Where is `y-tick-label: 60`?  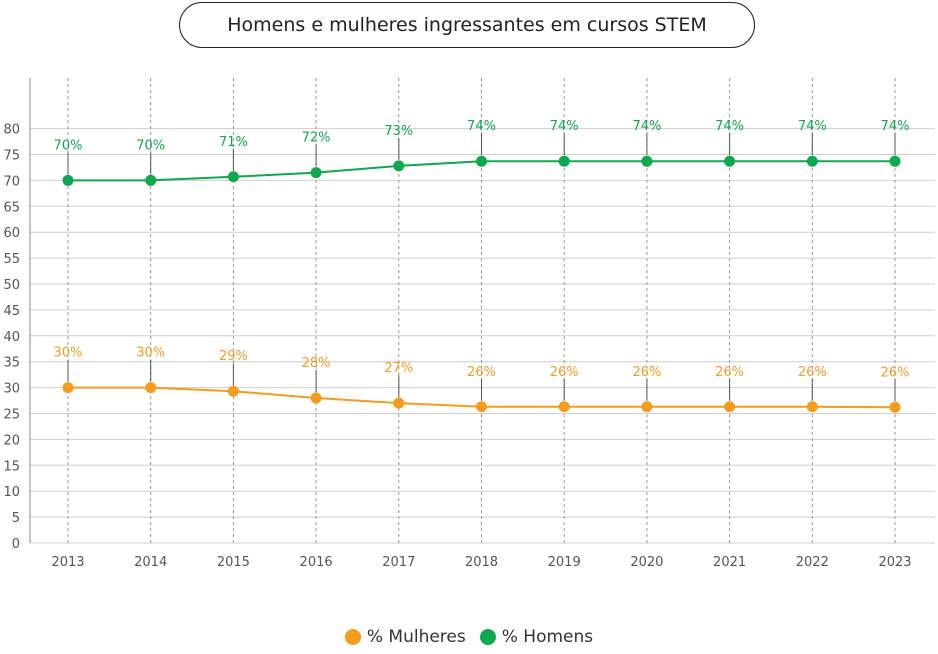 y-tick-label: 60 is located at coordinates (11, 233).